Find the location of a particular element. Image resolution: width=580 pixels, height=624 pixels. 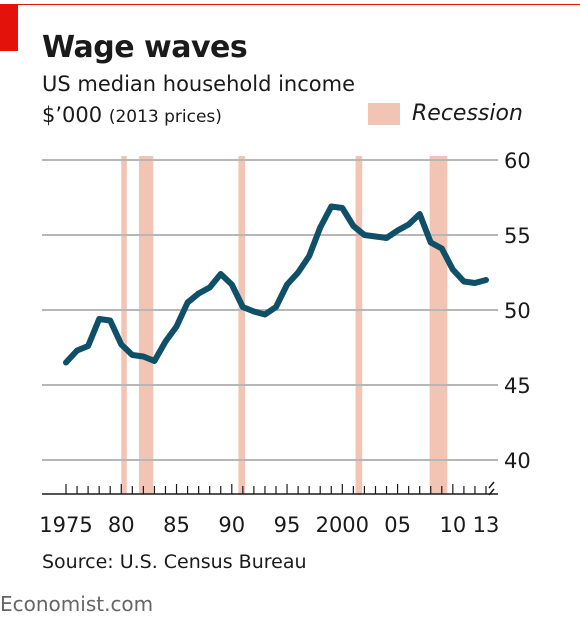

y-tick-label: 45 is located at coordinates (517, 386).